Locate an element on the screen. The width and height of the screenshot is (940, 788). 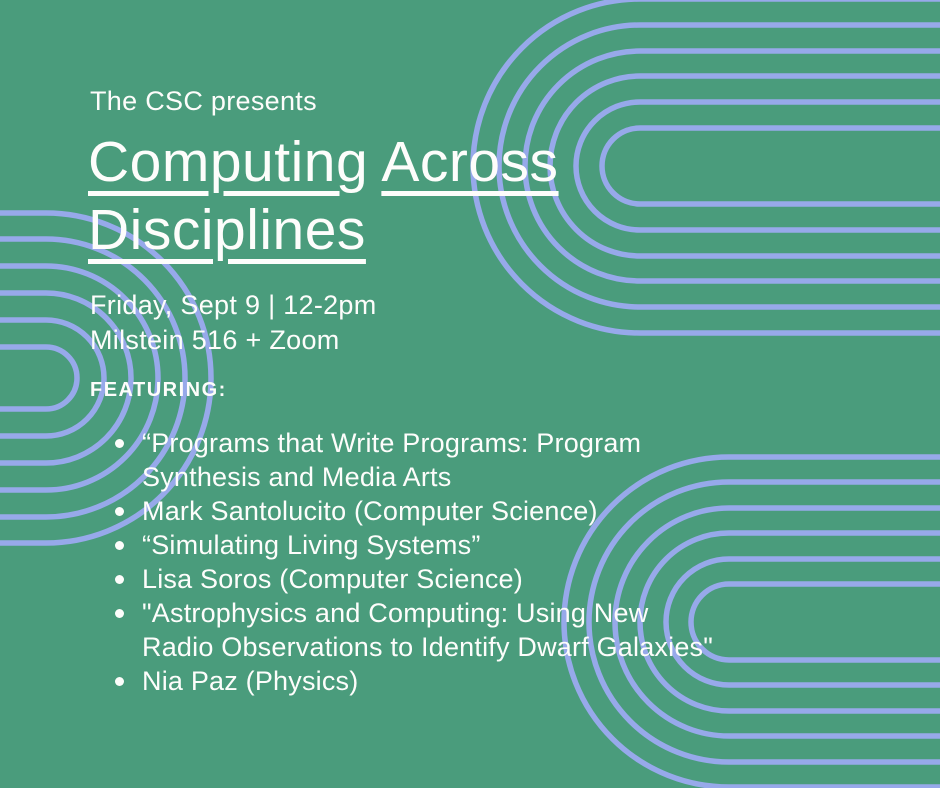
arc-group-left is located at coordinates (107, 378).